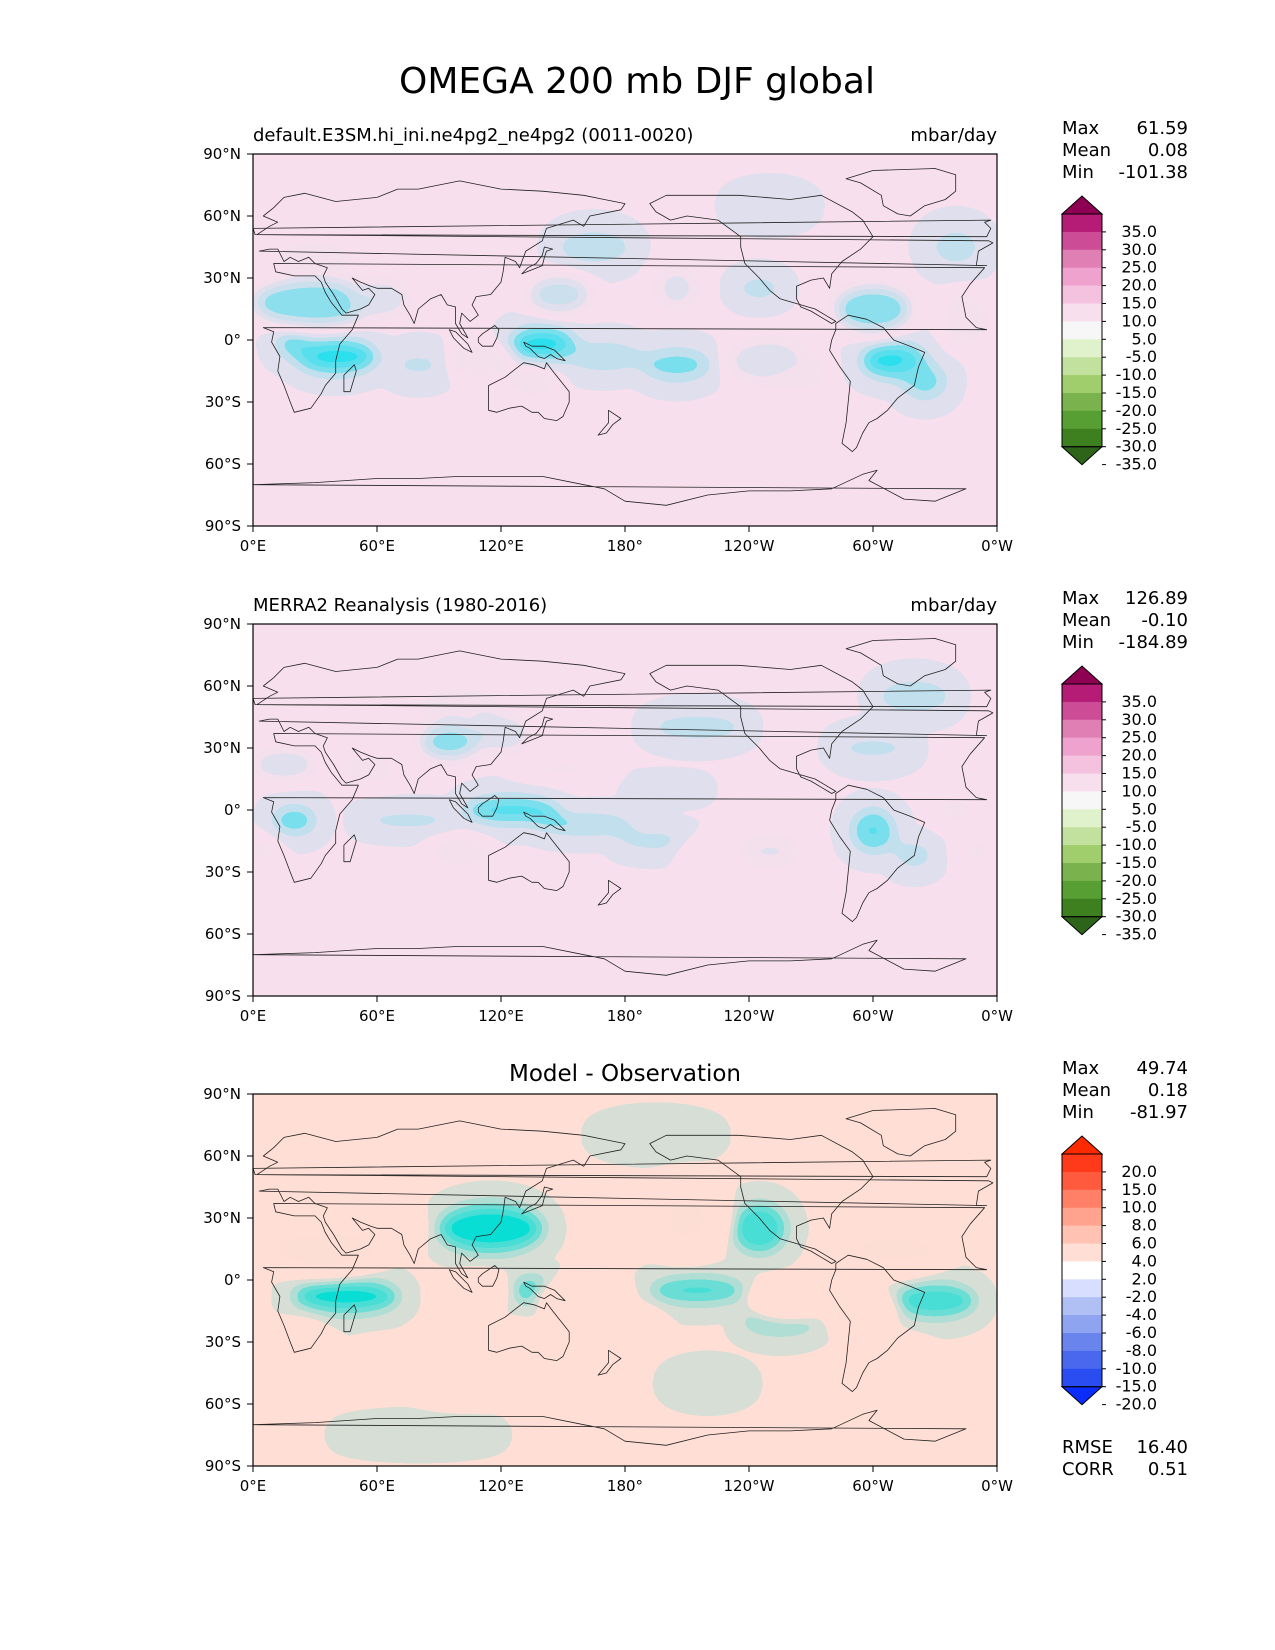 The width and height of the screenshot is (1275, 1650). I want to click on colorbar-label: 35.0, so click(1139, 701).